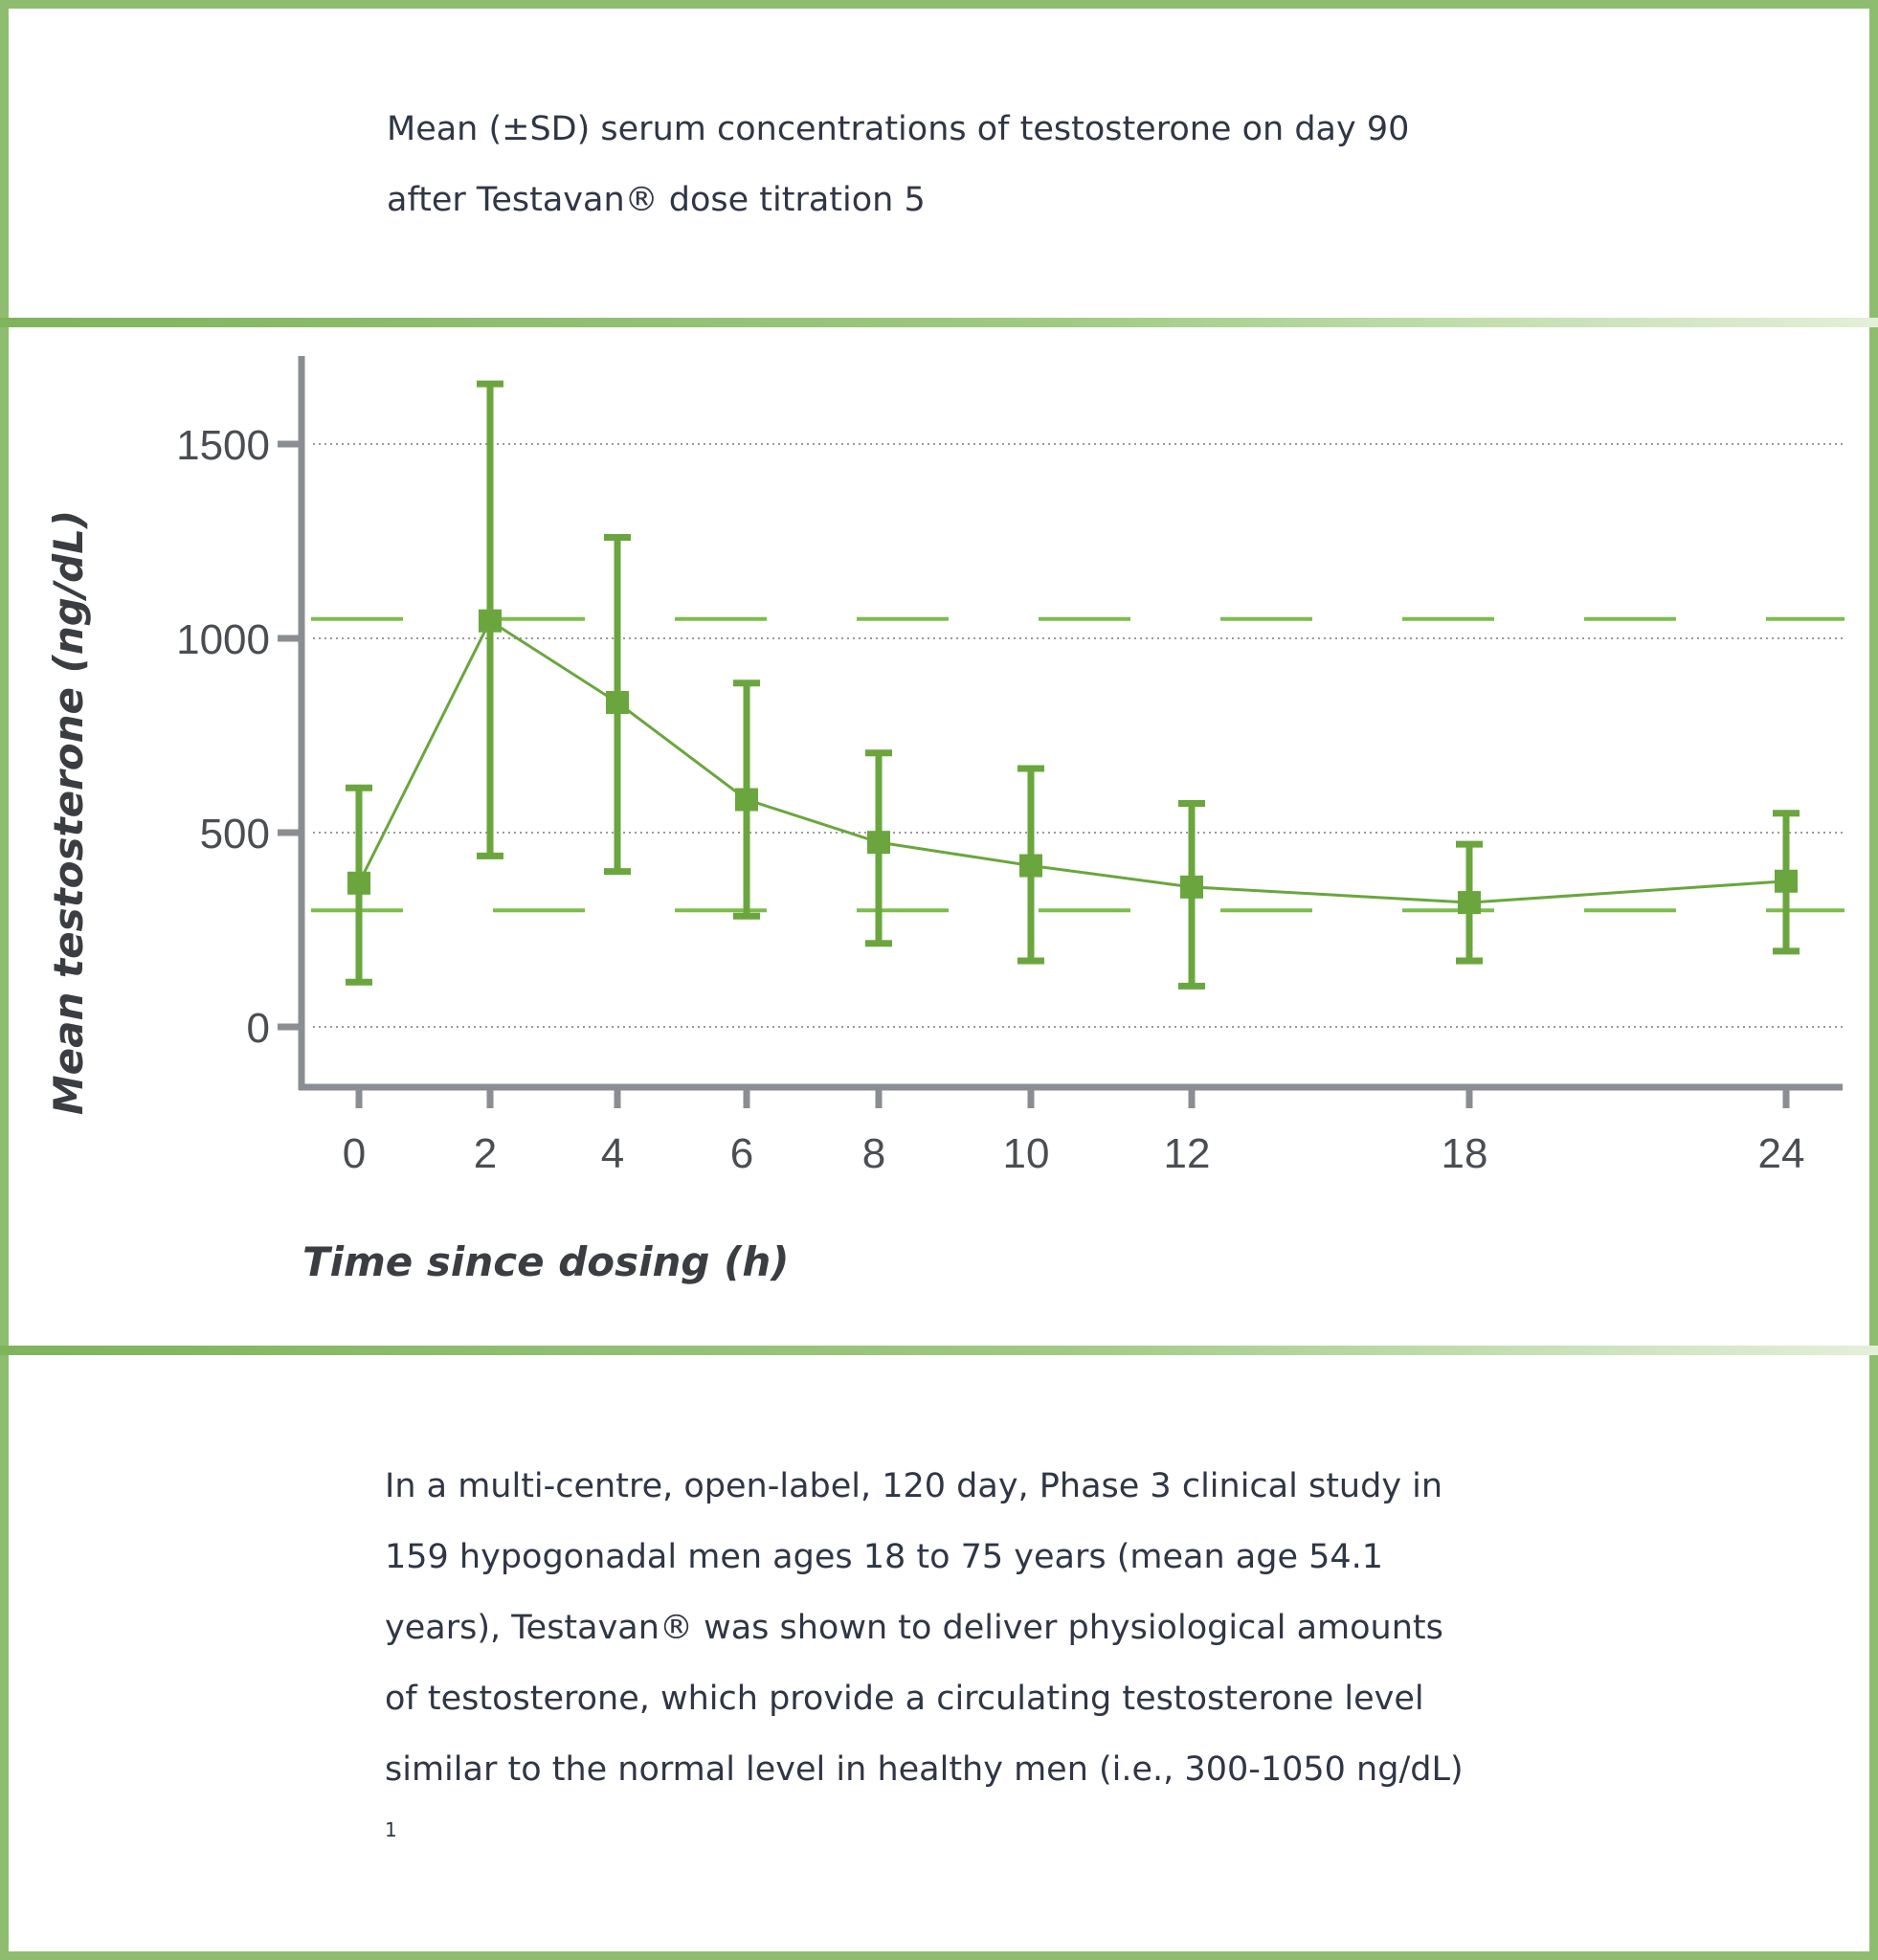 This screenshot has height=1960, width=1878. What do you see at coordinates (391, 1830) in the screenshot?
I see `footnote-reference: 1` at bounding box center [391, 1830].